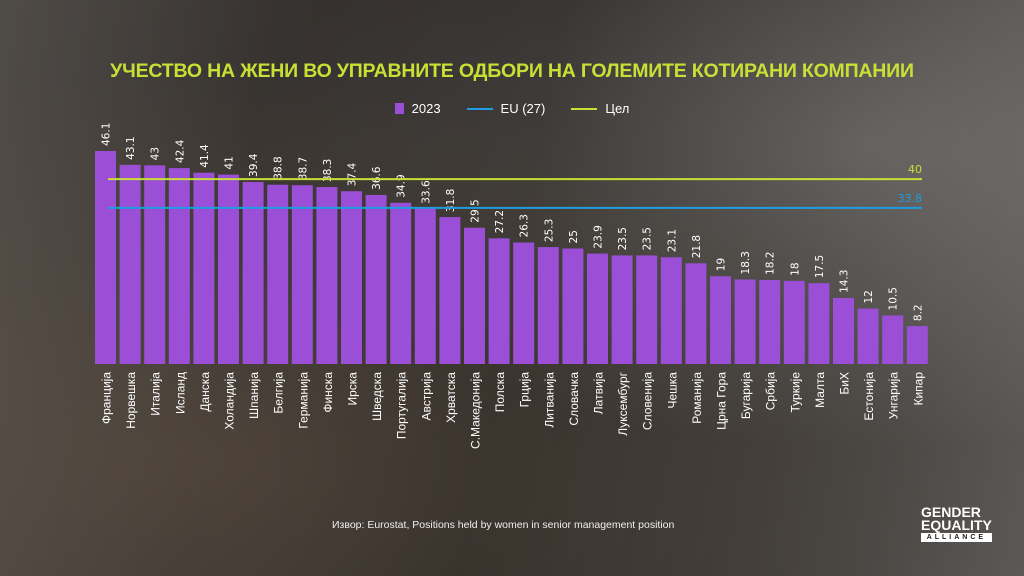  I want to click on data-label: 21.8, so click(697, 246).